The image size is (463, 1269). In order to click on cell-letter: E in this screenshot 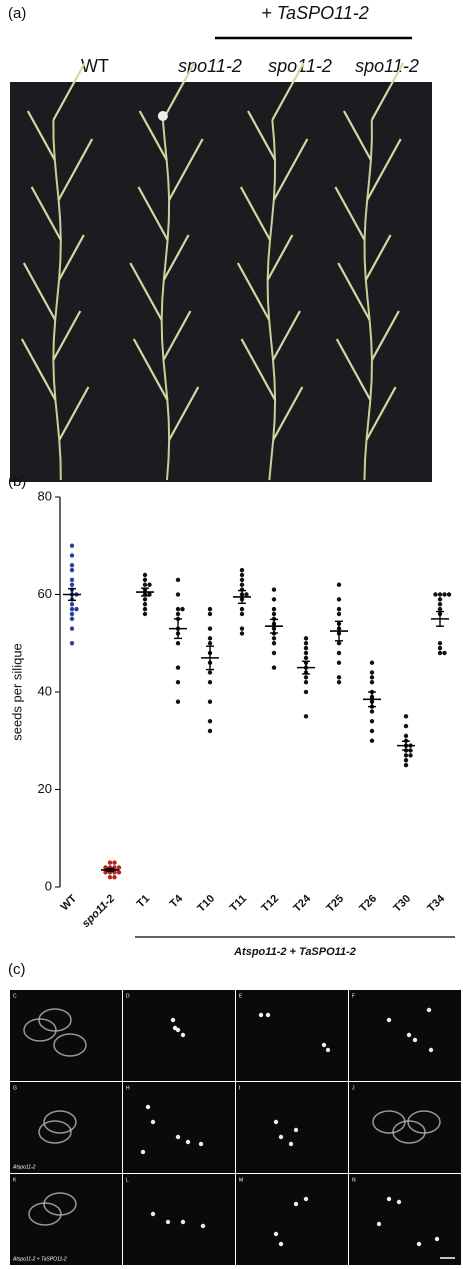, I will do `click(241, 996)`.